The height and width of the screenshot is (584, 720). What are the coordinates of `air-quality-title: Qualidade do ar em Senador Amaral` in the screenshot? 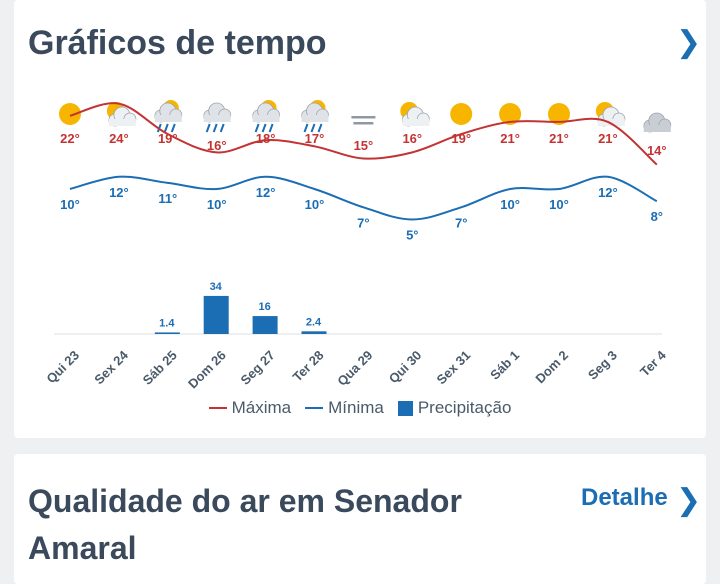 It's located at (245, 524).